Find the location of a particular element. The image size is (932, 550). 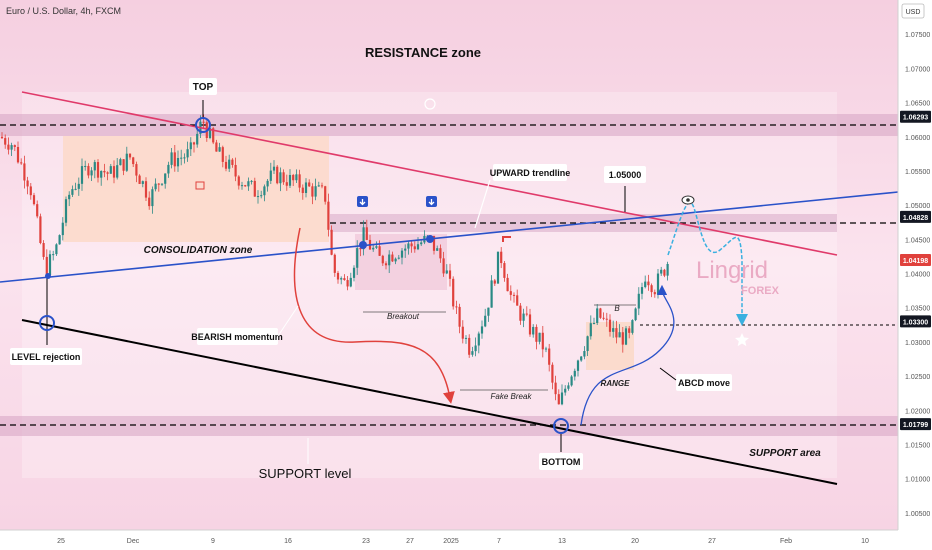

flag-icon is located at coordinates (506, 239).